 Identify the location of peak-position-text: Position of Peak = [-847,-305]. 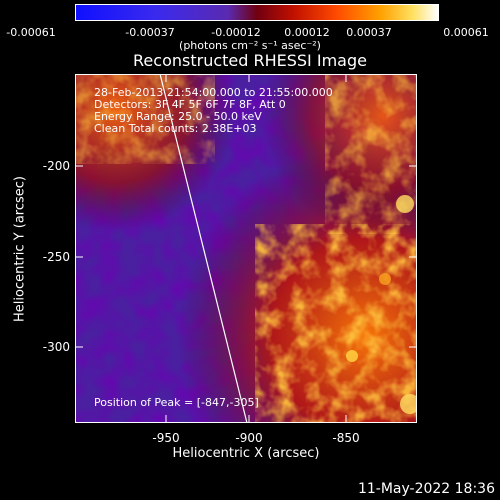
(176, 402).